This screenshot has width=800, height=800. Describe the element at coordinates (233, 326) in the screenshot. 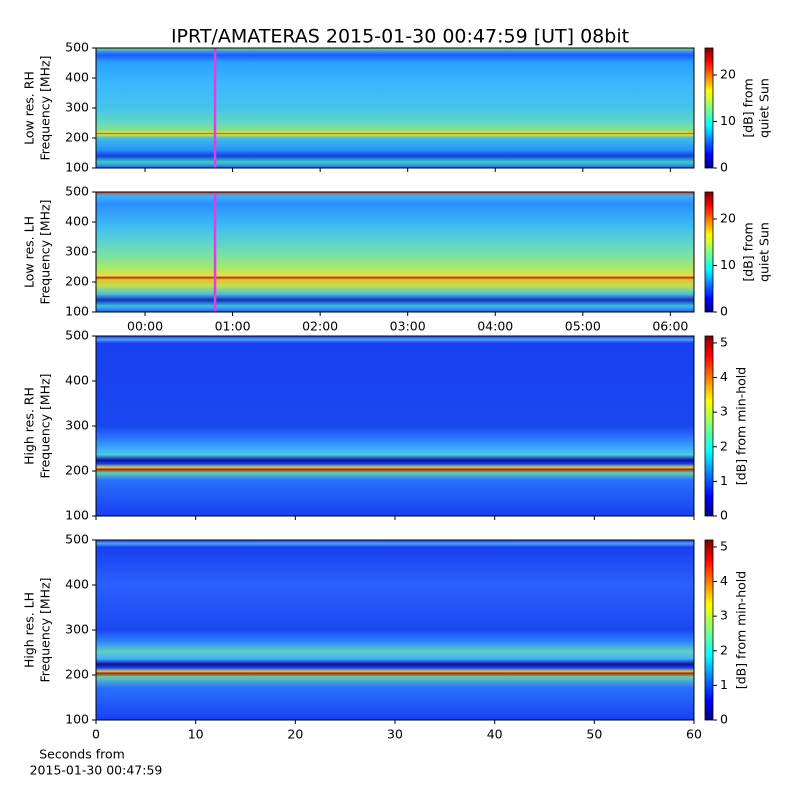

I see `x-tick-label: 01:00` at that location.